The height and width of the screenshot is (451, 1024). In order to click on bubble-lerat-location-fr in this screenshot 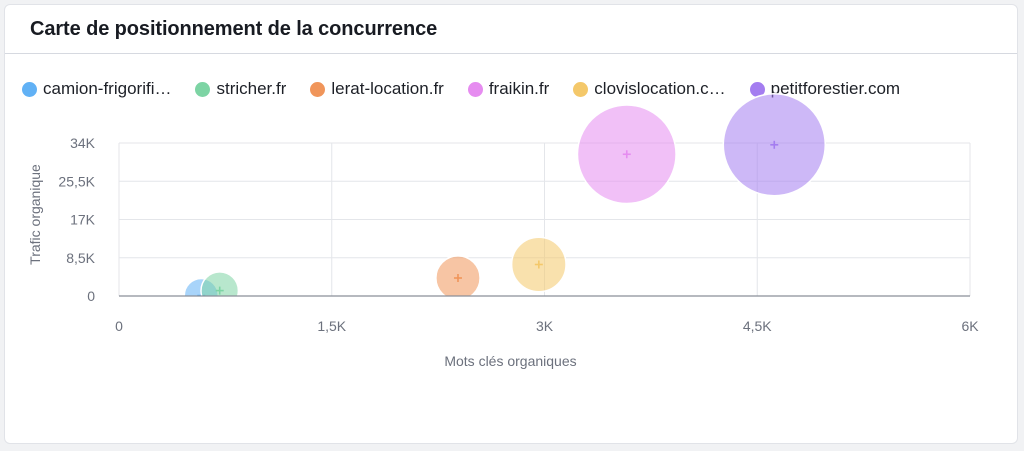, I will do `click(458, 275)`.